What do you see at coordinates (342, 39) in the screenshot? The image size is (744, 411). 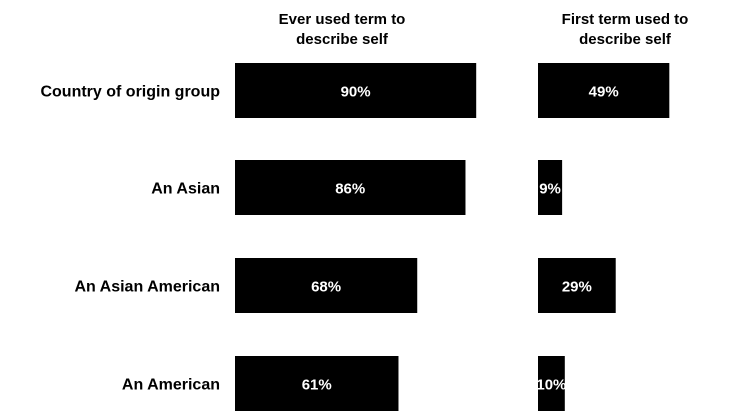 I see `column-title-ever-line-2: describe self` at bounding box center [342, 39].